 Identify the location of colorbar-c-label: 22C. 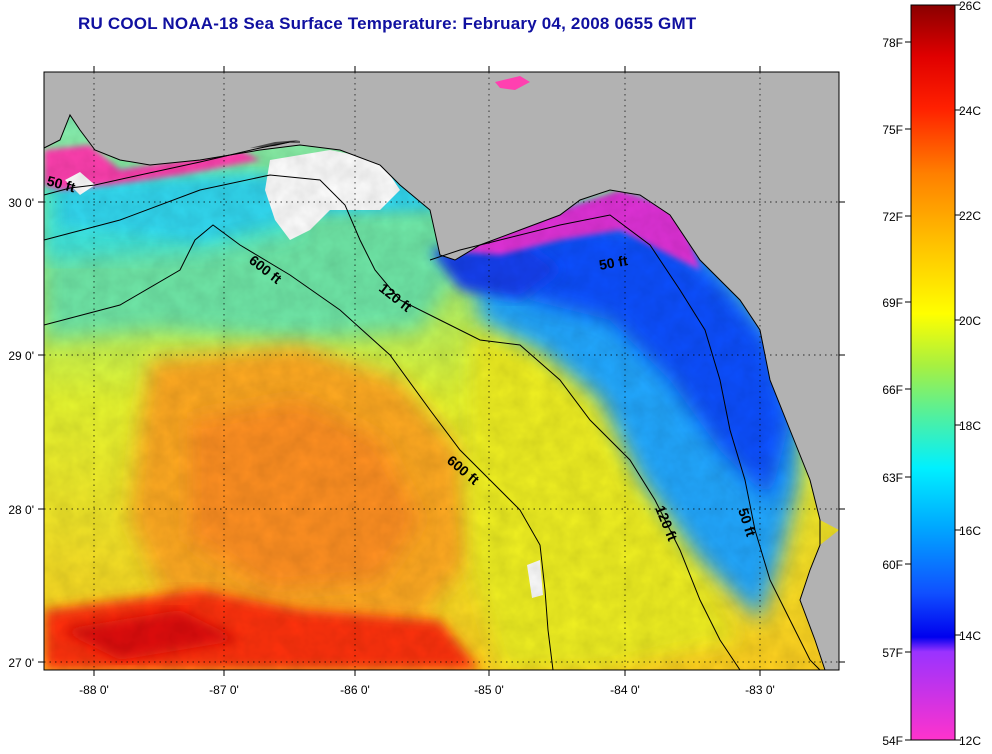
(970, 216).